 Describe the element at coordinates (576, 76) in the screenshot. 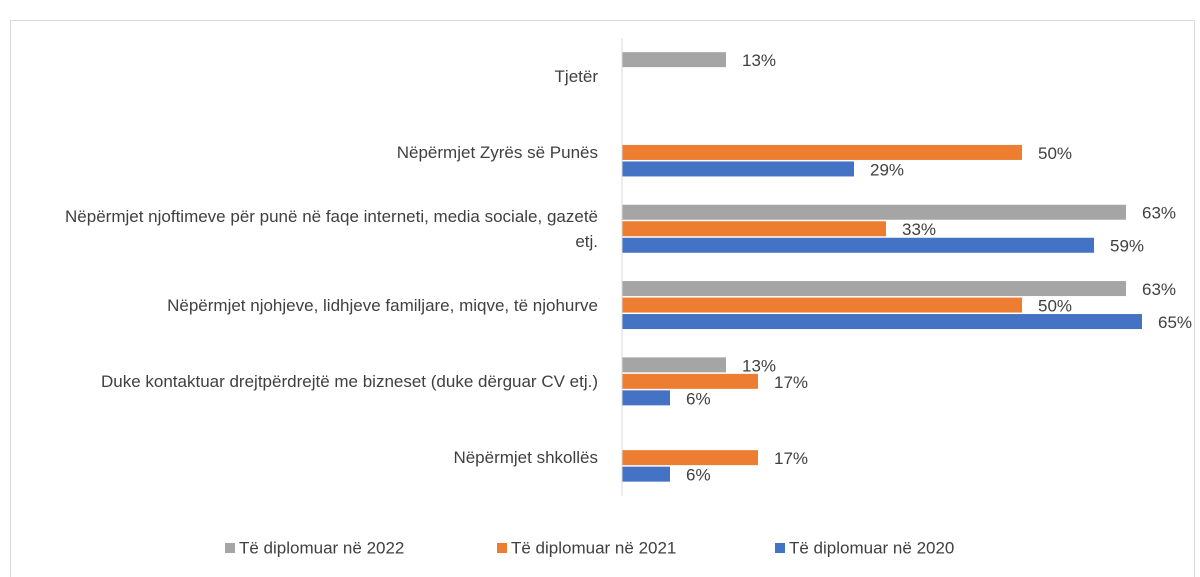

I see `category-label: Tjetër` at that location.